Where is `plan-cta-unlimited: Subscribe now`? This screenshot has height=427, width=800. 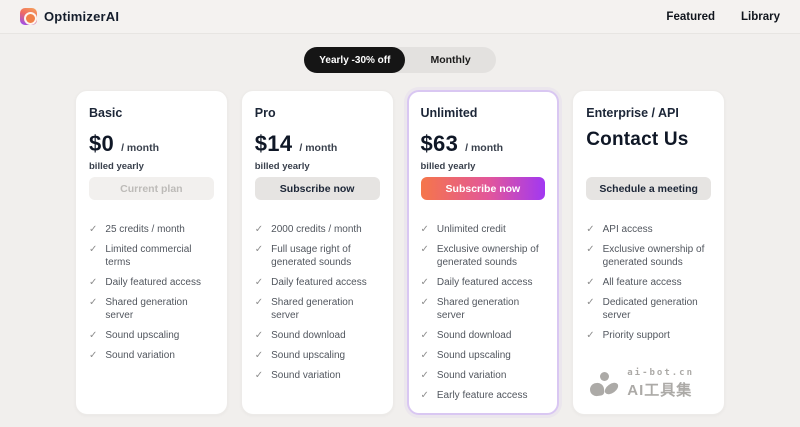
plan-cta-unlimited: Subscribe now is located at coordinates (483, 188).